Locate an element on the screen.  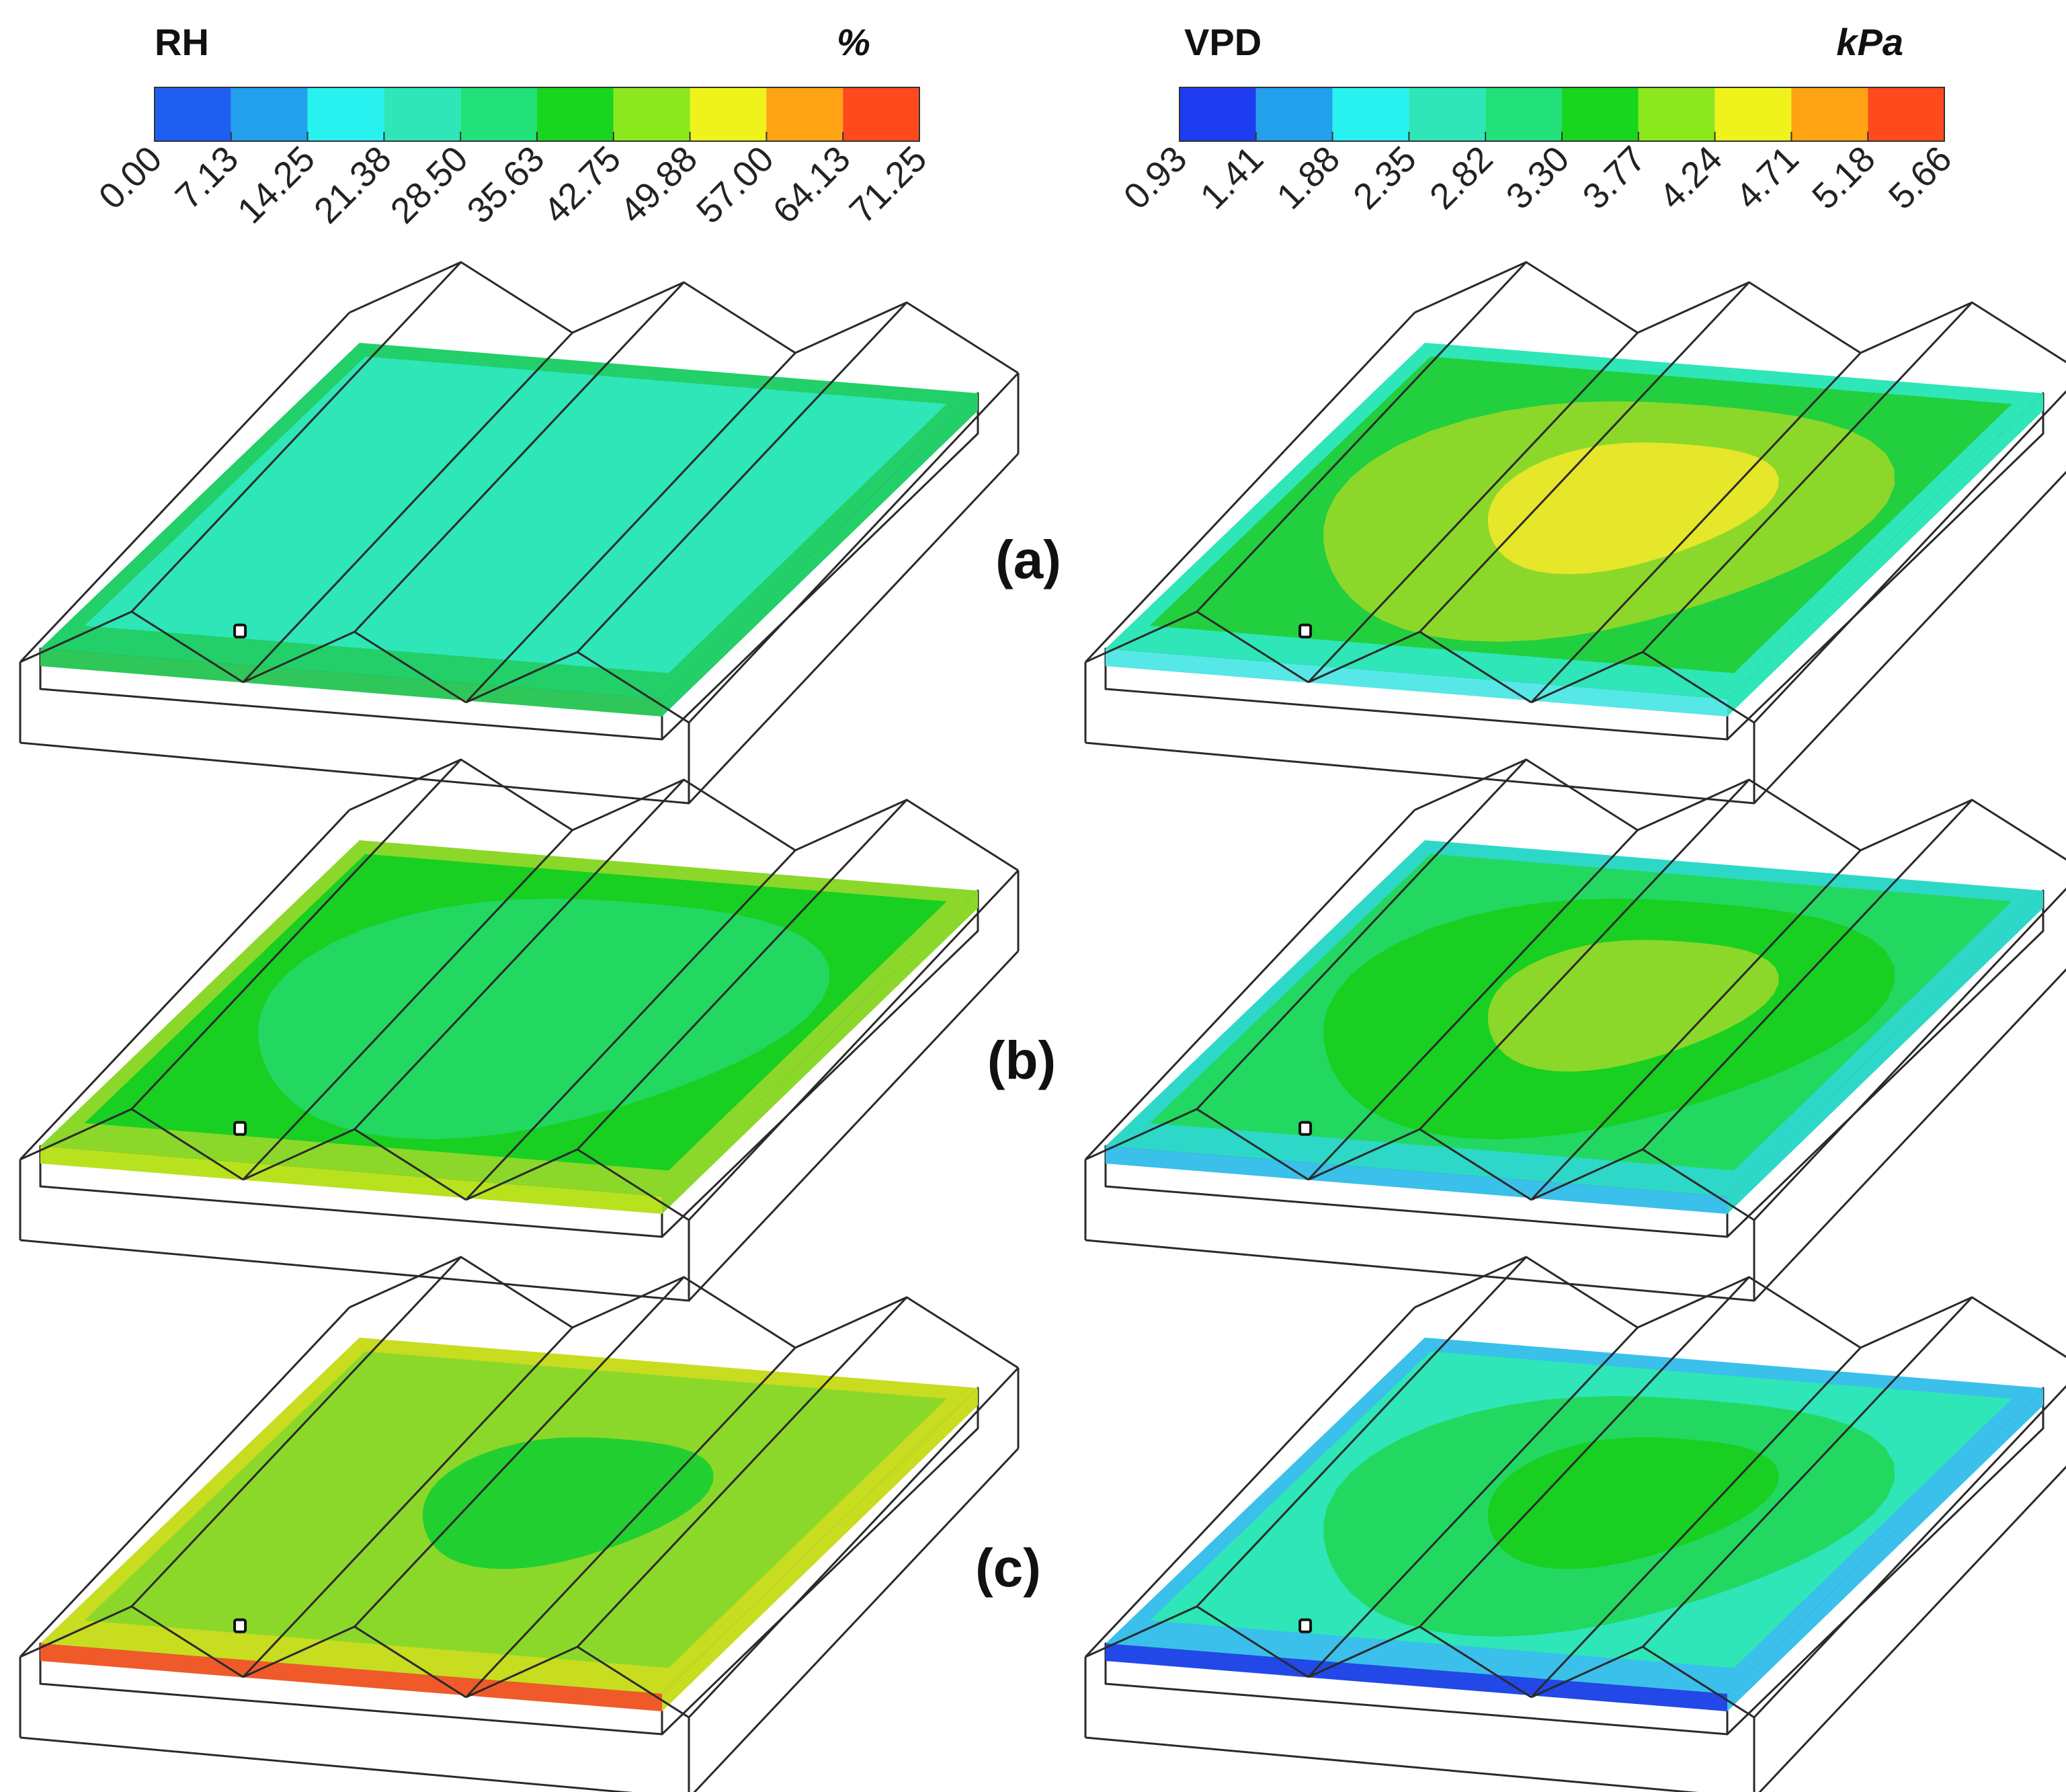
vpd-colorbar-tick-label: 2.35 is located at coordinates (1385, 177).